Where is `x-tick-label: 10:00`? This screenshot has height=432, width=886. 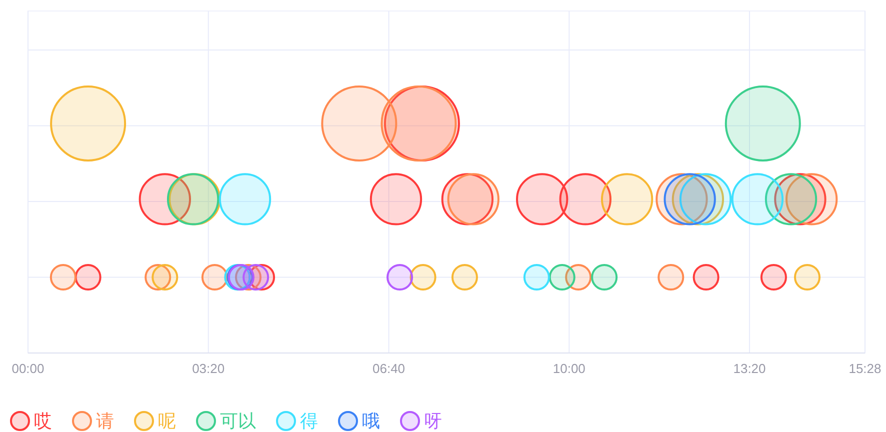 x-tick-label: 10:00 is located at coordinates (569, 368).